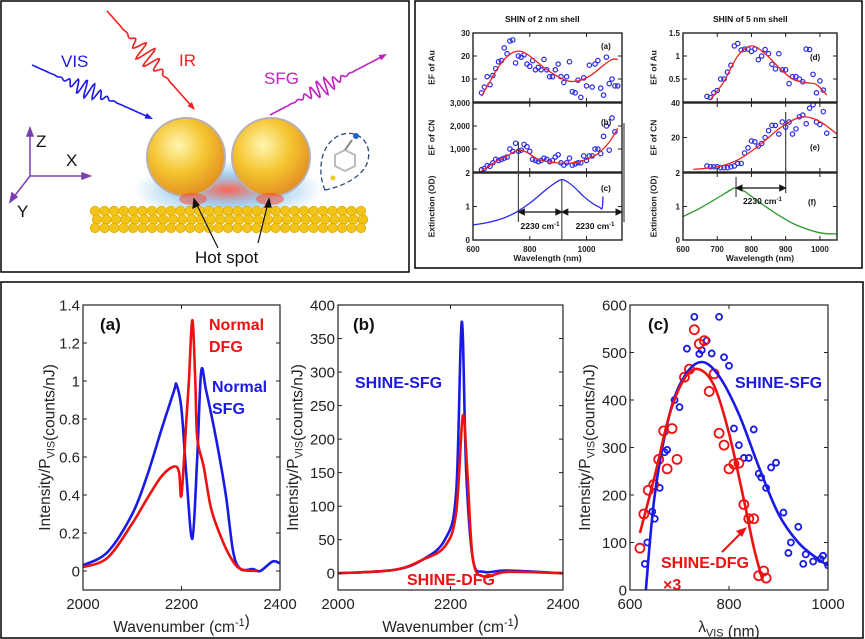  What do you see at coordinates (431, 67) in the screenshot?
I see `y-axis-label: EF of Au` at bounding box center [431, 67].